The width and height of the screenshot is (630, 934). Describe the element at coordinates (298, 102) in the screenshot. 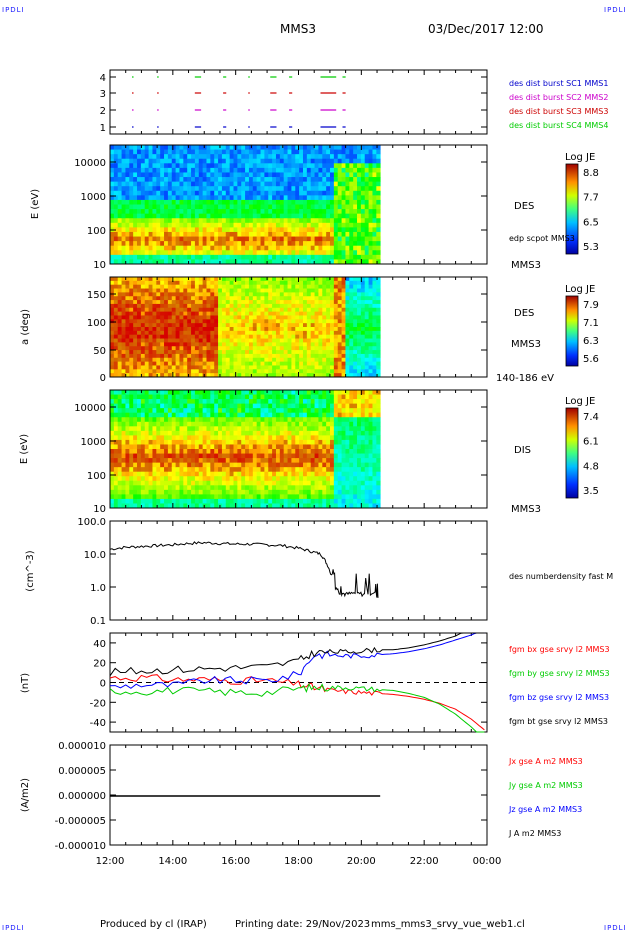

I see `burst-panel-frame` at that location.